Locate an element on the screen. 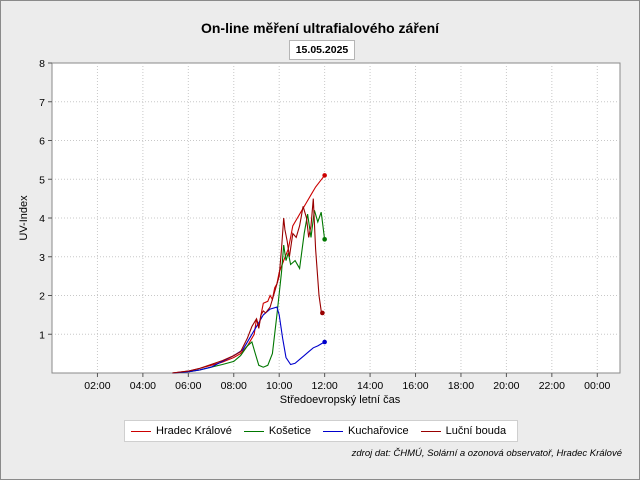  y-tick-label: 1 is located at coordinates (42, 335).